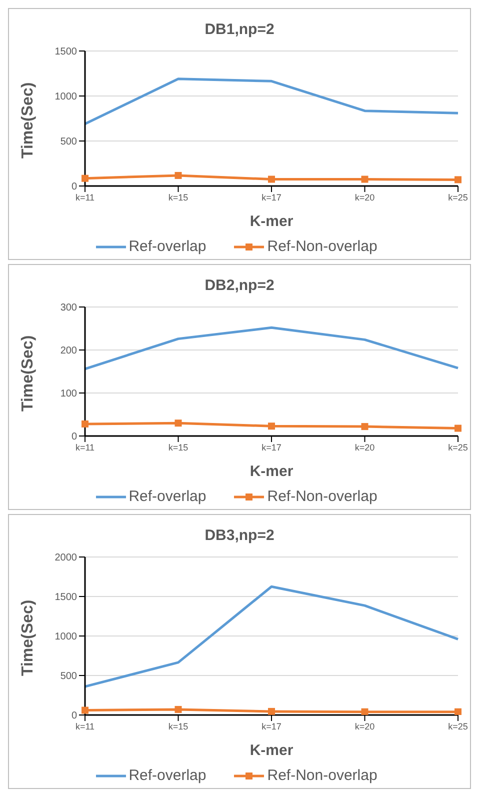 The image size is (479, 795). Describe the element at coordinates (69, 351) in the screenshot. I see `y-tick-label: 200` at that location.